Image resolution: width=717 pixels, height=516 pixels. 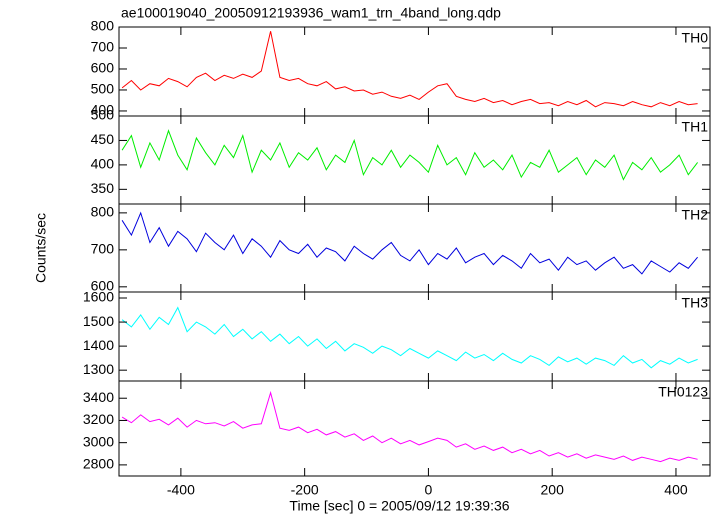 What do you see at coordinates (695, 38) in the screenshot?
I see `panel-label: TH0` at bounding box center [695, 38].